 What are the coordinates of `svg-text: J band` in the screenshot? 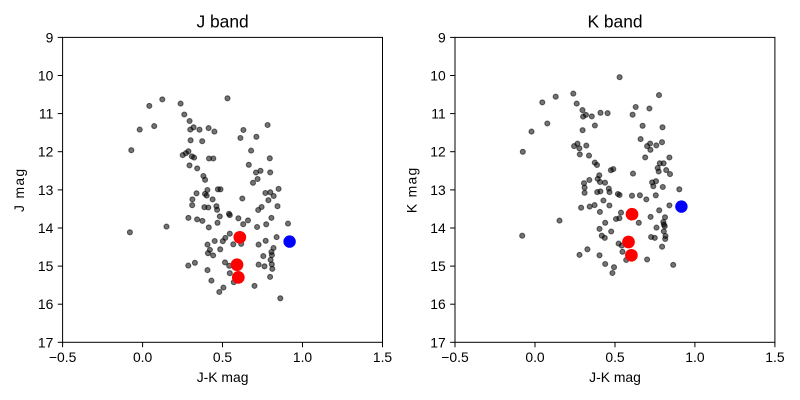 It's located at (222, 21).